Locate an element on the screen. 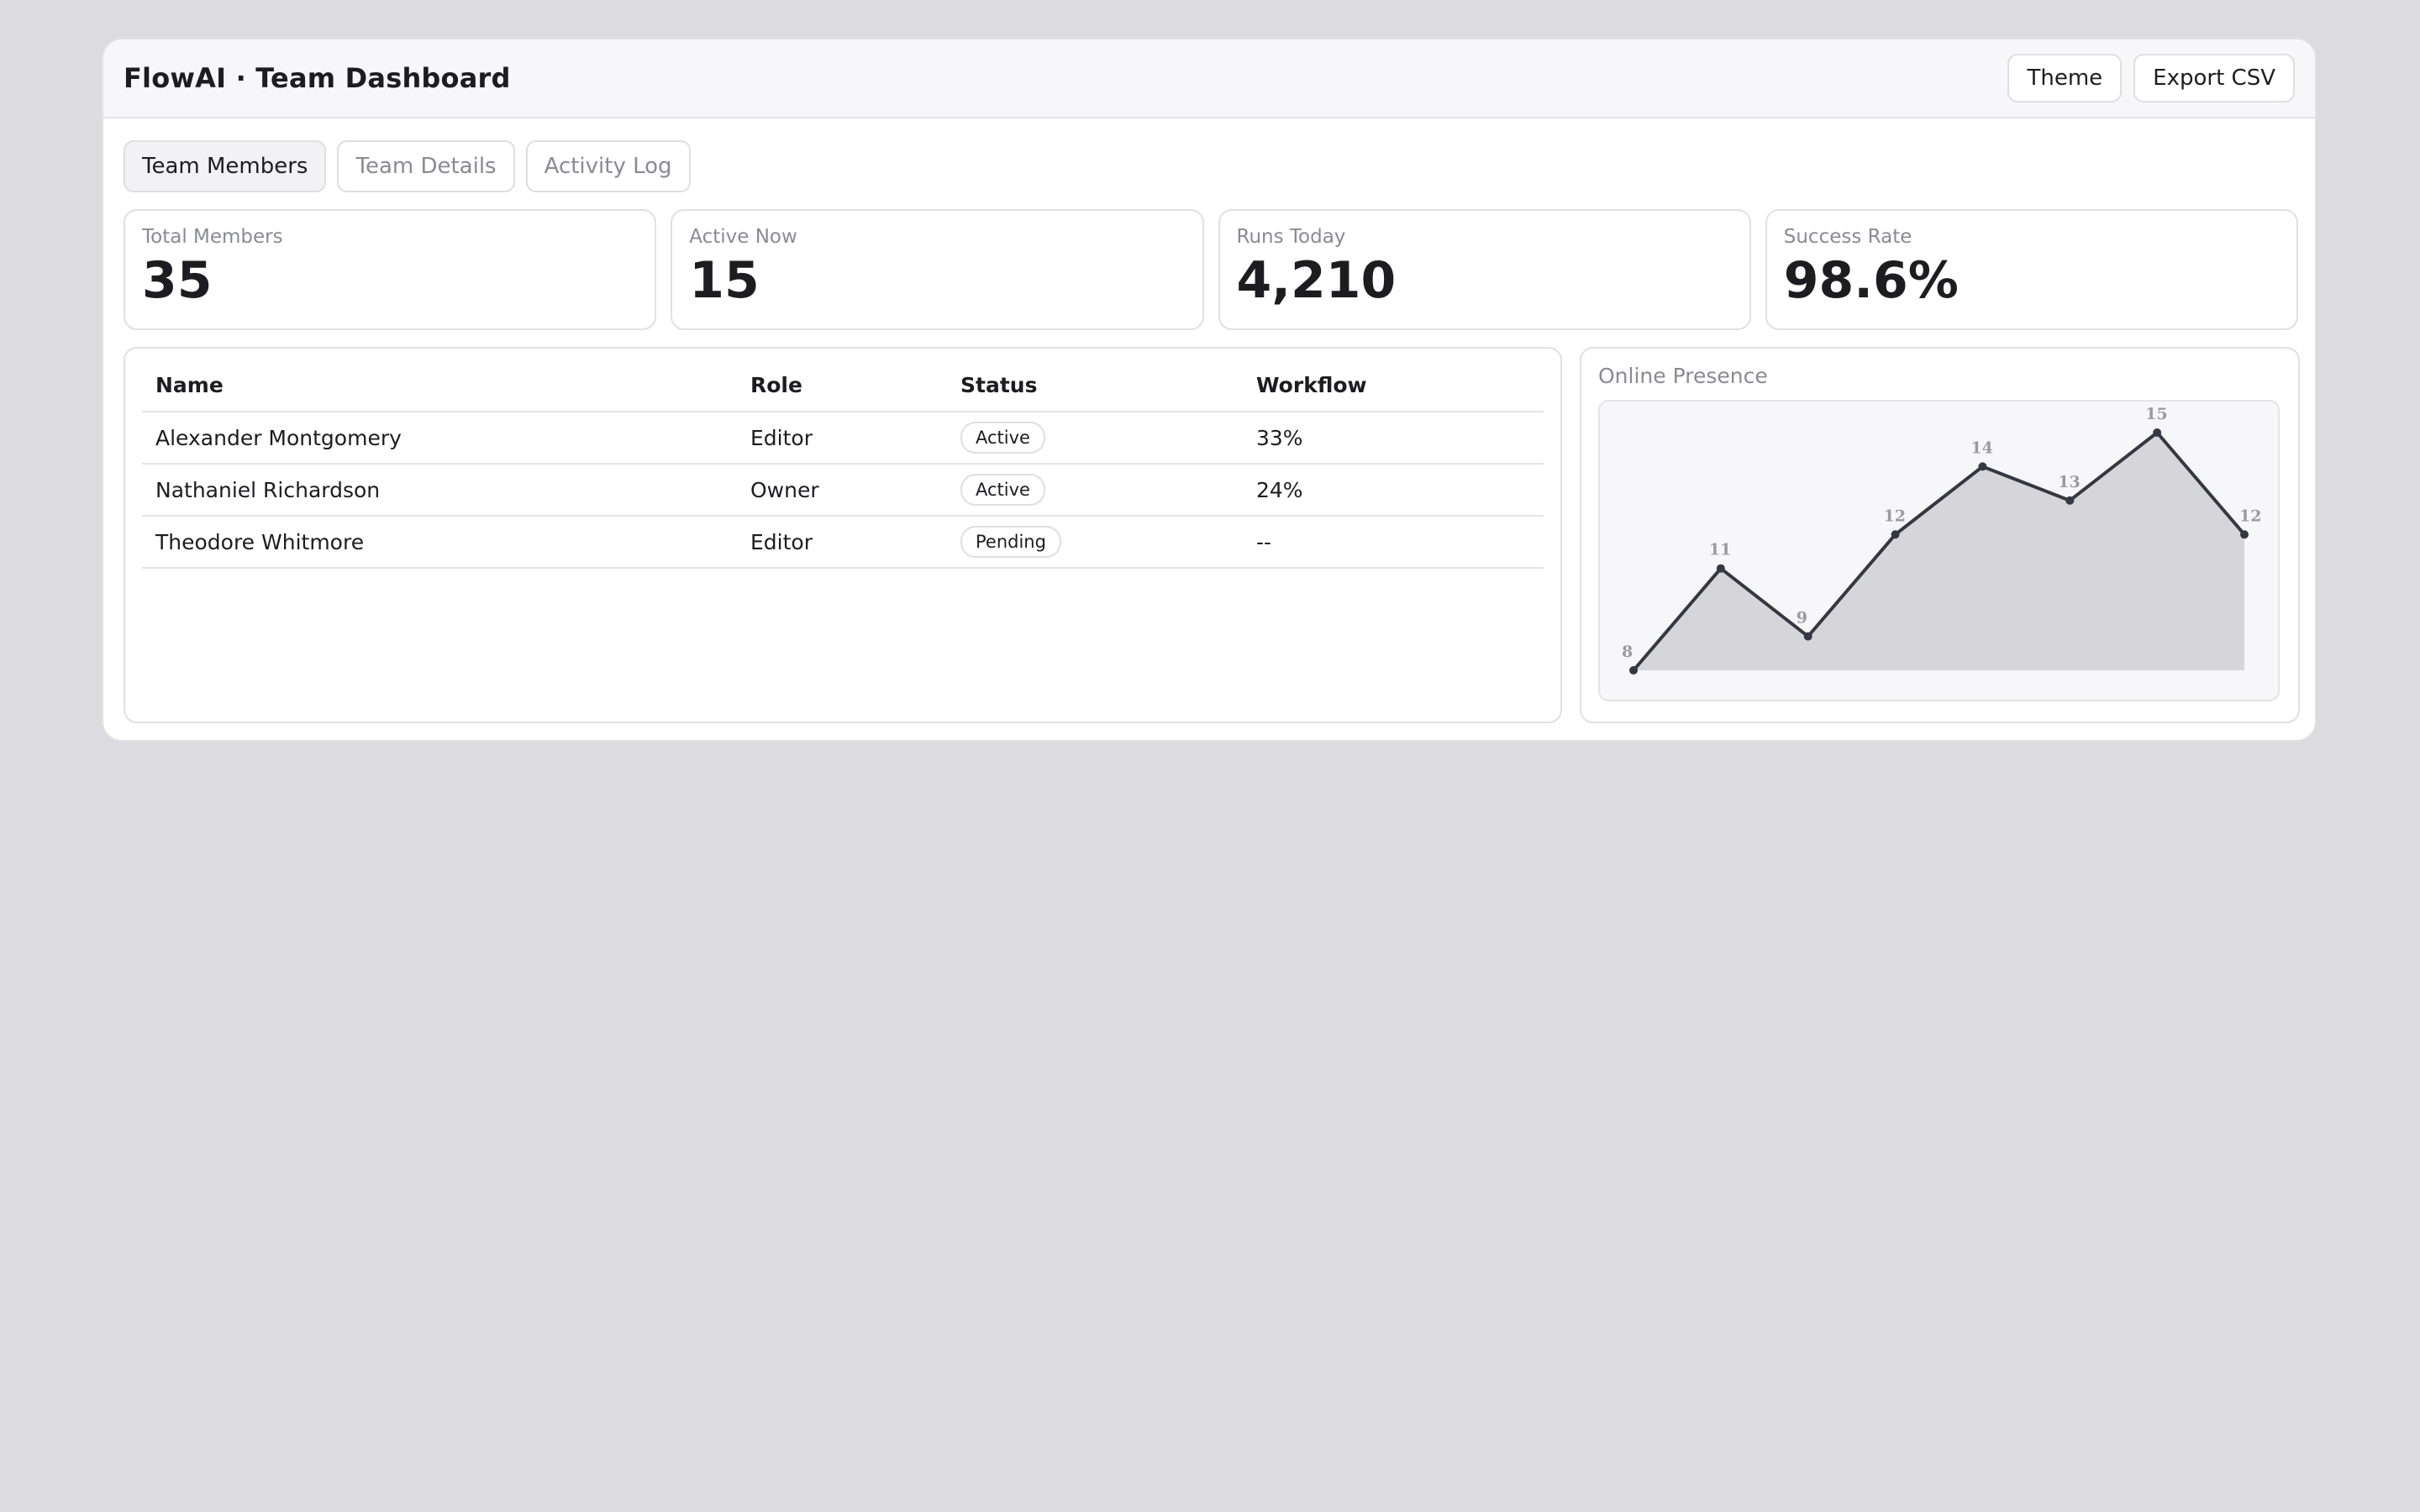  presence-area is located at coordinates (1939, 551).